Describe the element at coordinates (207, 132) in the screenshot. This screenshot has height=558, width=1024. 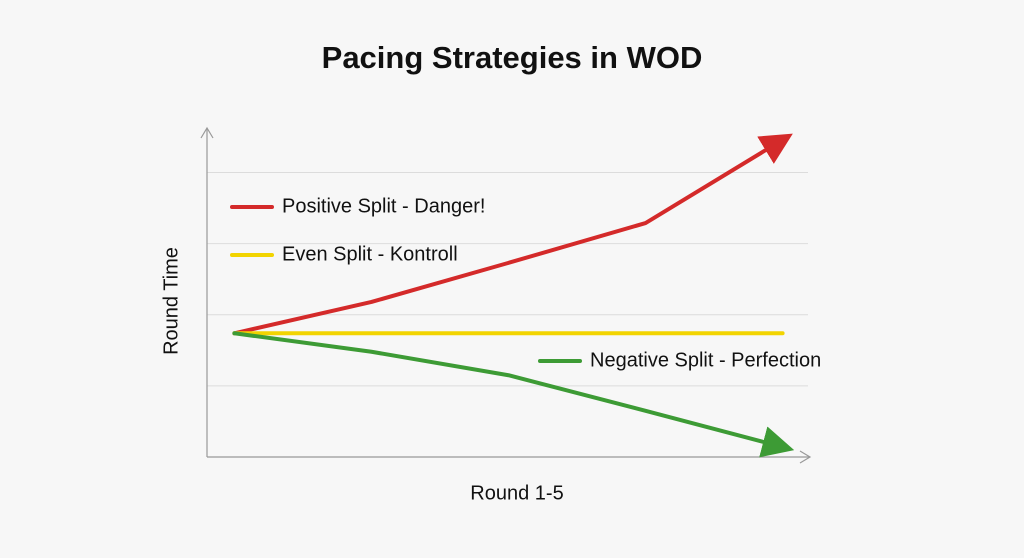
I see `y-axis-arrow` at that location.